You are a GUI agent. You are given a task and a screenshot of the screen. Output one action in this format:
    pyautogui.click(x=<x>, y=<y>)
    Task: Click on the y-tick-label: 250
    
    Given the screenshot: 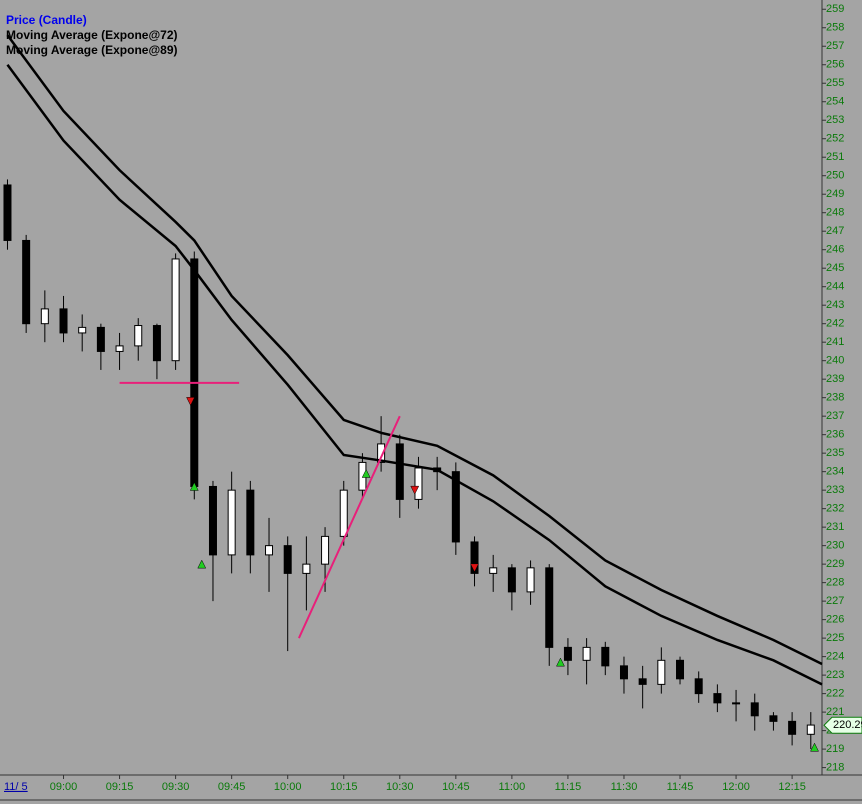 What is the action you would take?
    pyautogui.click(x=835, y=176)
    